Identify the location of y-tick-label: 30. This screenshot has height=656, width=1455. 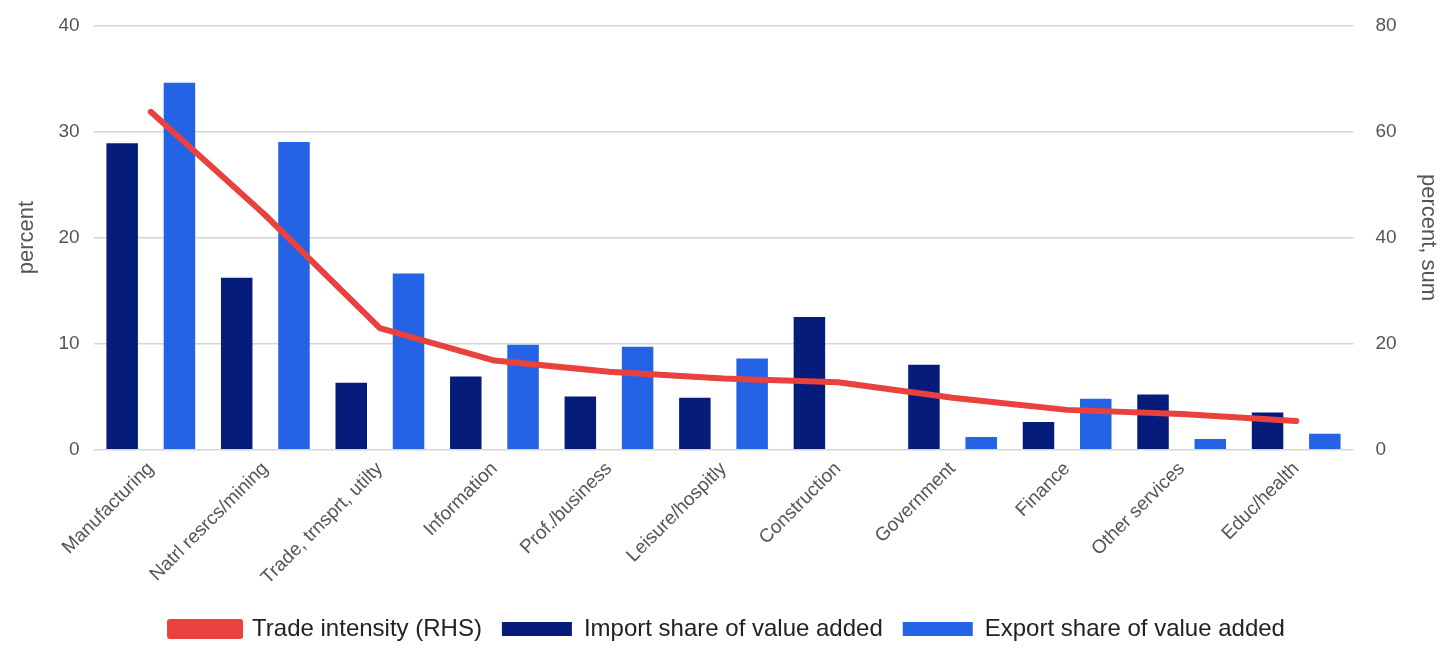
(69, 130).